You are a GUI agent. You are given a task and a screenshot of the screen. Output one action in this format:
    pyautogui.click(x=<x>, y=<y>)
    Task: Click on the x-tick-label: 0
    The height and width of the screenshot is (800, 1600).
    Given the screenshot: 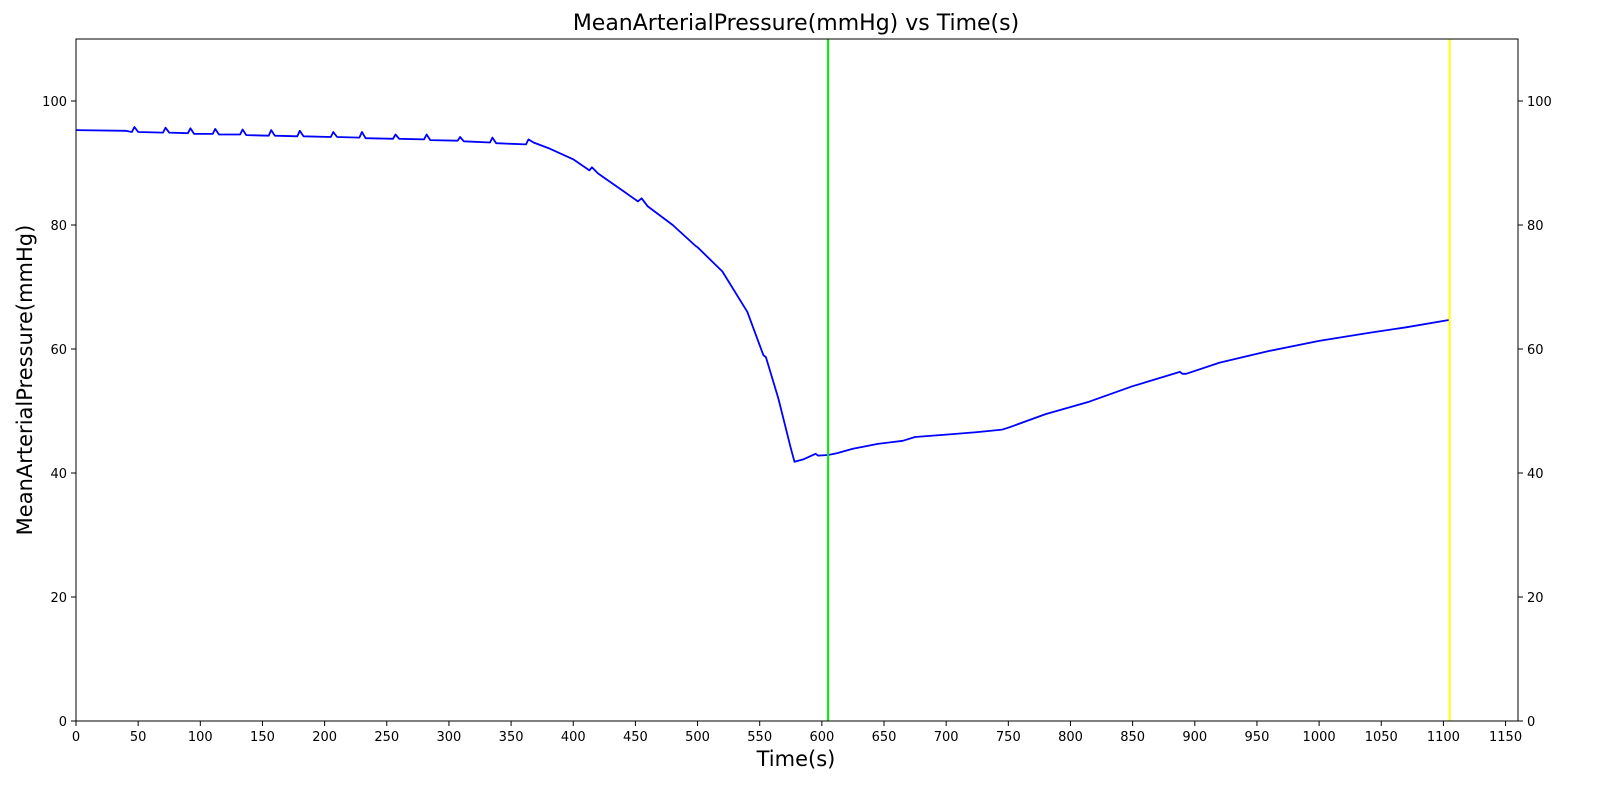 What is the action you would take?
    pyautogui.click(x=76, y=737)
    